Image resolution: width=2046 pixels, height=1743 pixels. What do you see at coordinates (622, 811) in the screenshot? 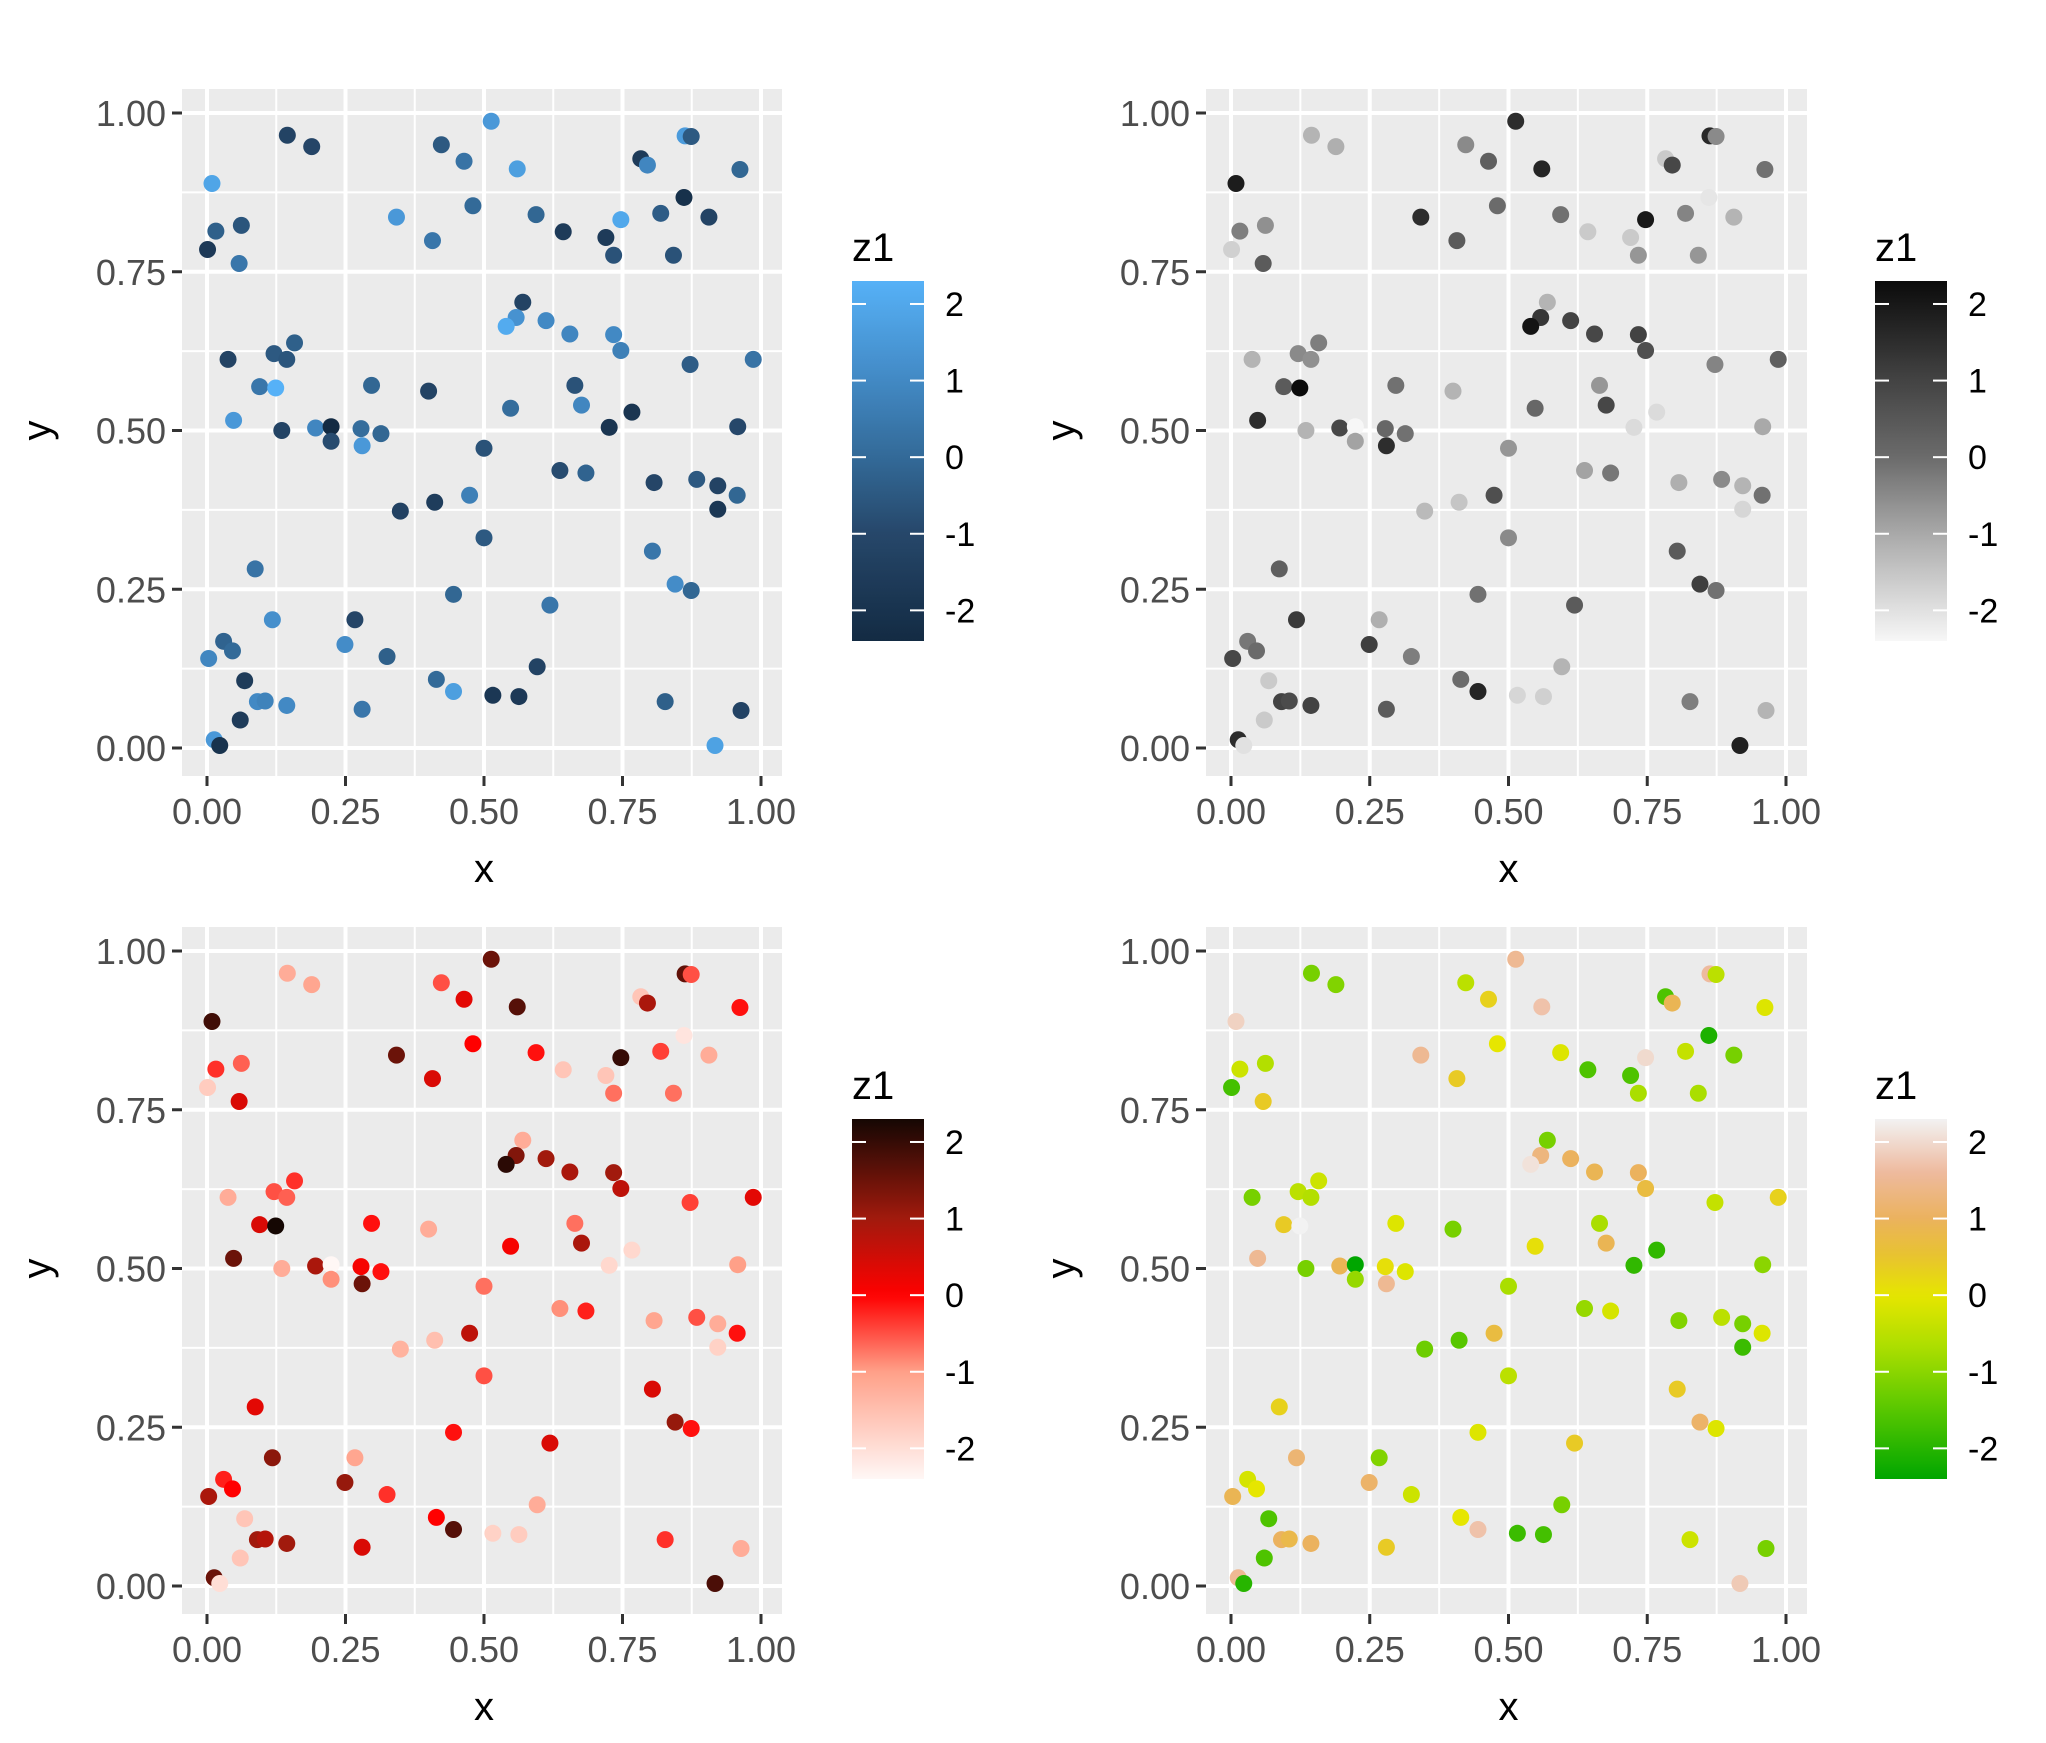
I see `x-tick-label: 0.75` at bounding box center [622, 811].